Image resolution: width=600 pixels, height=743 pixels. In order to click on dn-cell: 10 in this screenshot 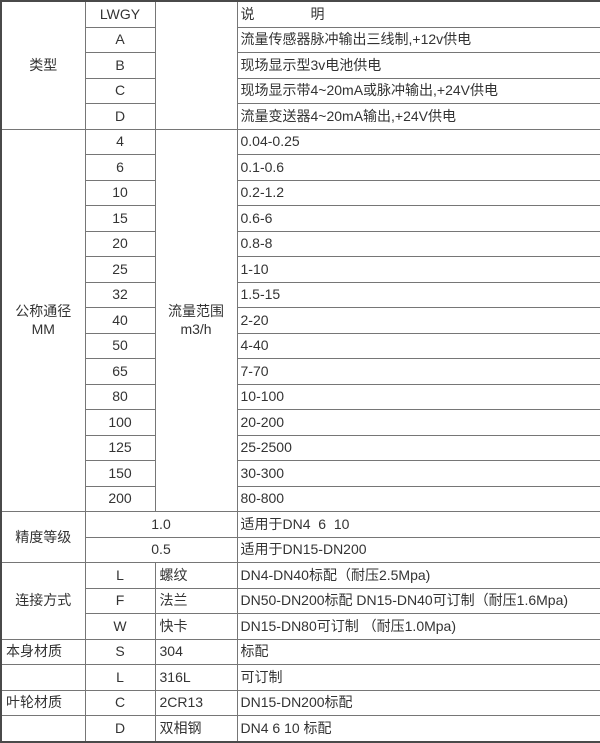, I will do `click(120, 193)`.